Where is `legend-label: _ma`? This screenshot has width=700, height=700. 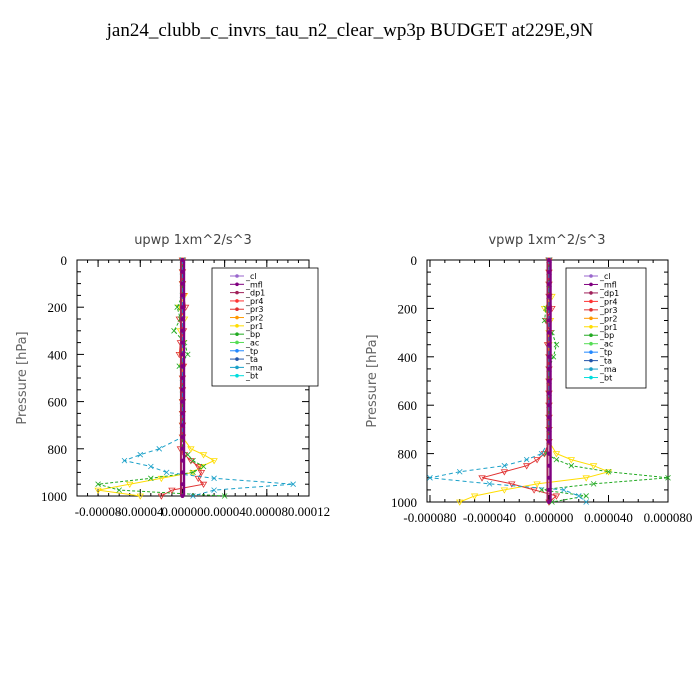
legend-label: _ma is located at coordinates (254, 367).